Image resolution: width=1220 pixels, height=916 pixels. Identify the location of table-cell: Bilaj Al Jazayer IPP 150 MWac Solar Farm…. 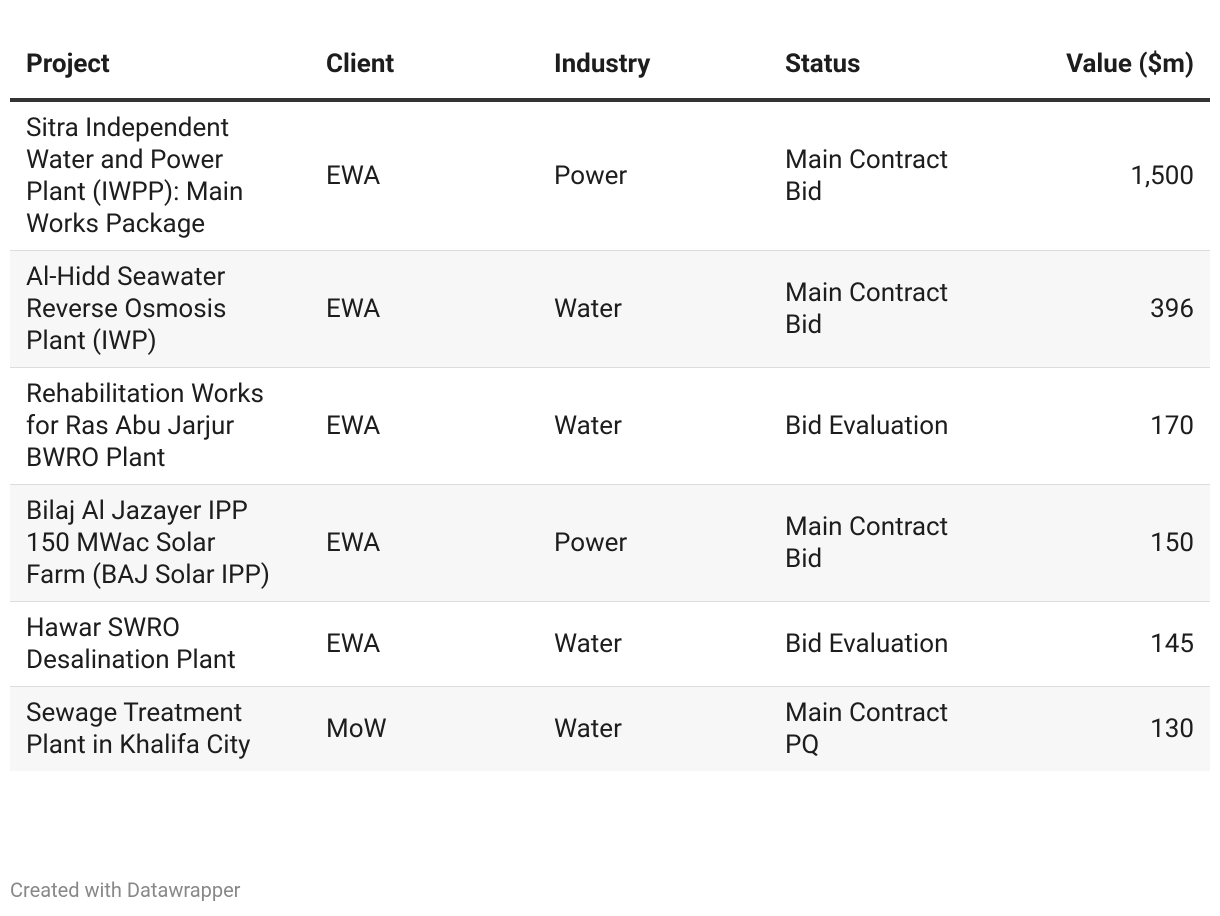
(148, 543).